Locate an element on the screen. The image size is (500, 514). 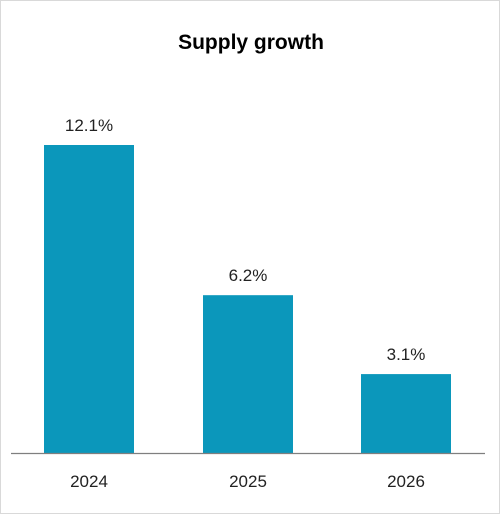
bar-2025 is located at coordinates (248, 374).